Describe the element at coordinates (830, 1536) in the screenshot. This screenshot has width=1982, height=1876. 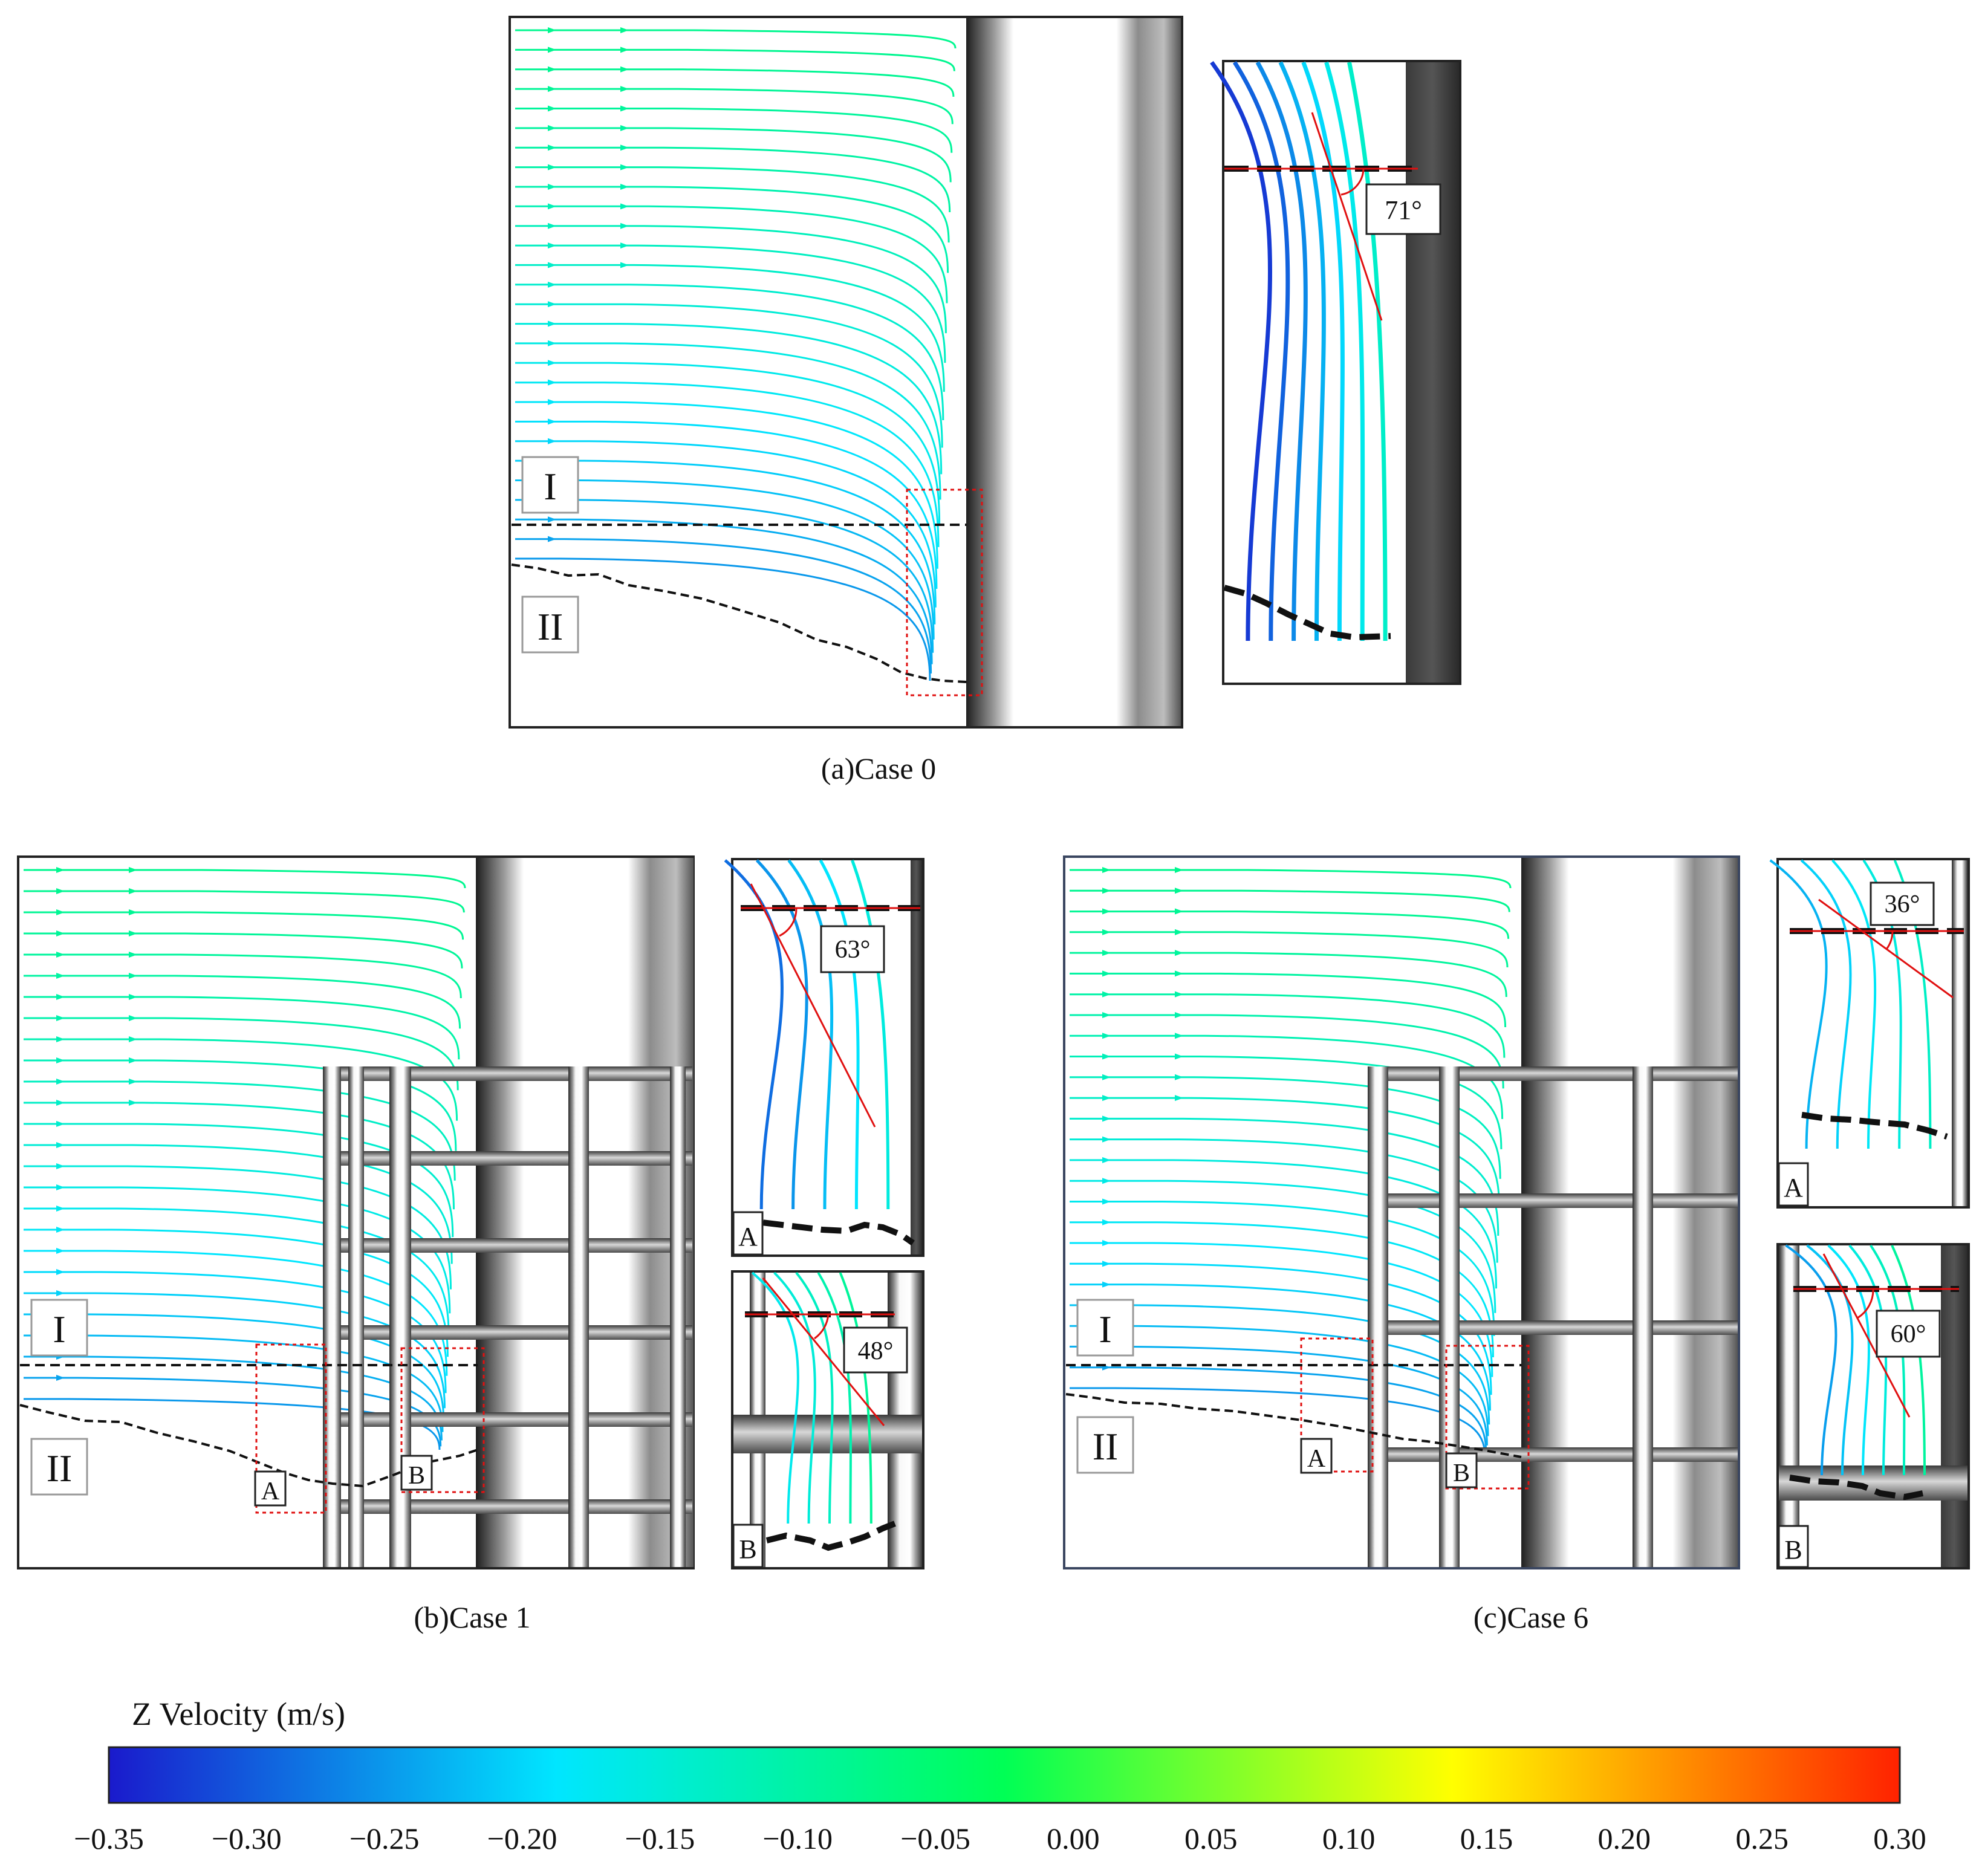
I see `panel-b-inset-b-bed-line` at that location.